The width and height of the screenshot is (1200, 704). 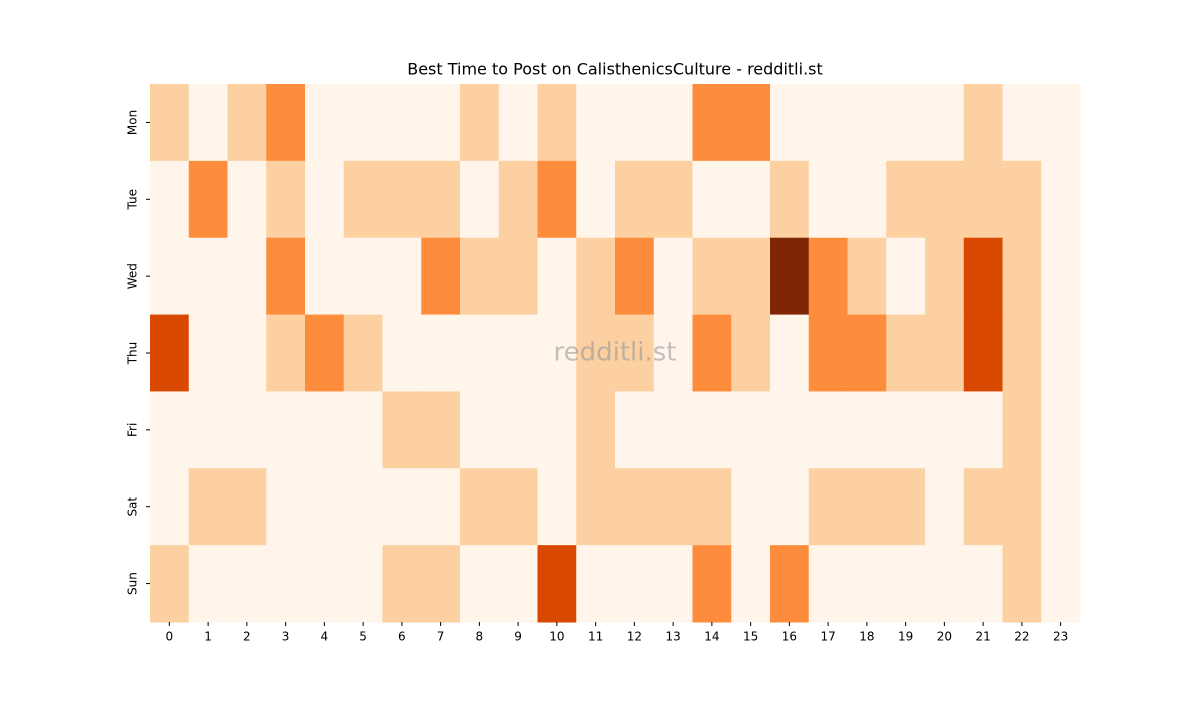 What do you see at coordinates (595, 637) in the screenshot?
I see `x-tick-label: 11` at bounding box center [595, 637].